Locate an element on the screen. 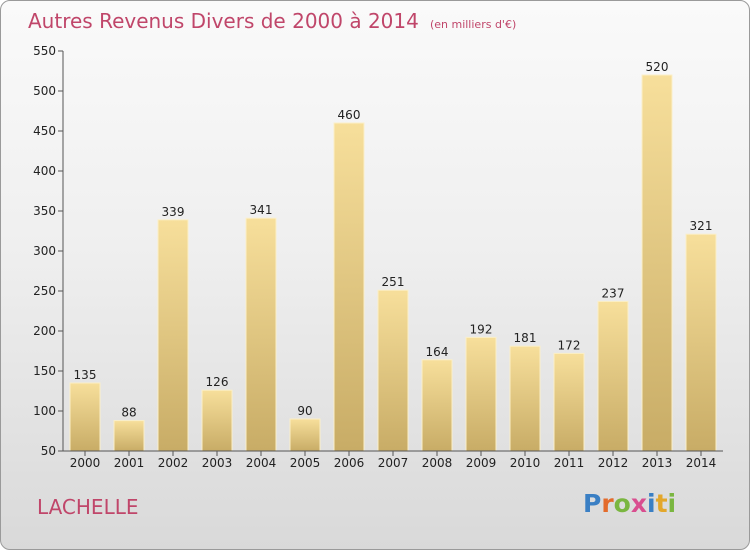  y-tick-label: 550 is located at coordinates (44, 51).